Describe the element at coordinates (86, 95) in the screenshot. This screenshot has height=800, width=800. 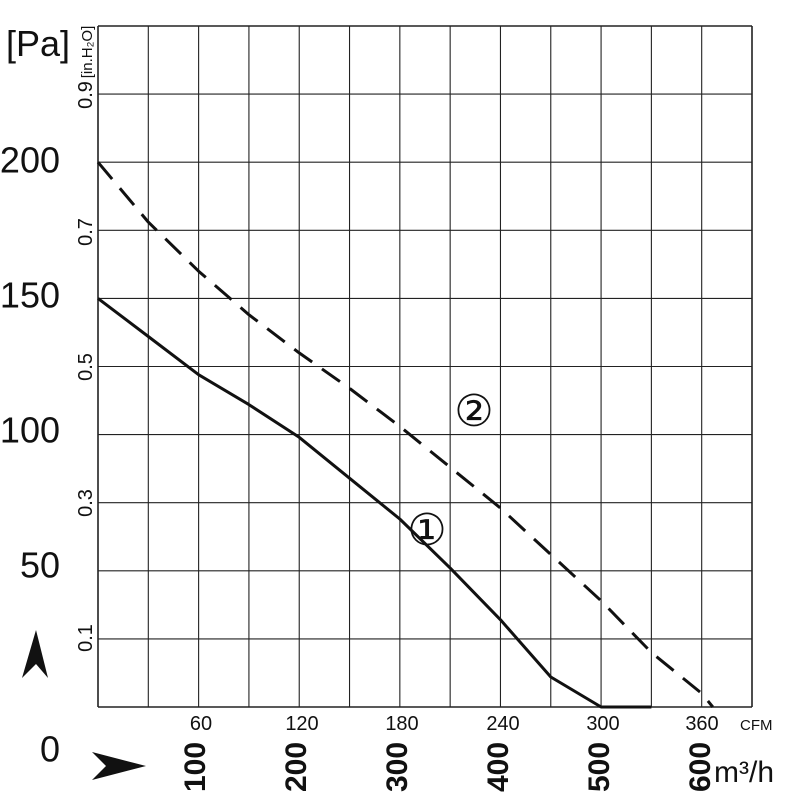
I see `inh2o-tick-label: 0.9` at that location.